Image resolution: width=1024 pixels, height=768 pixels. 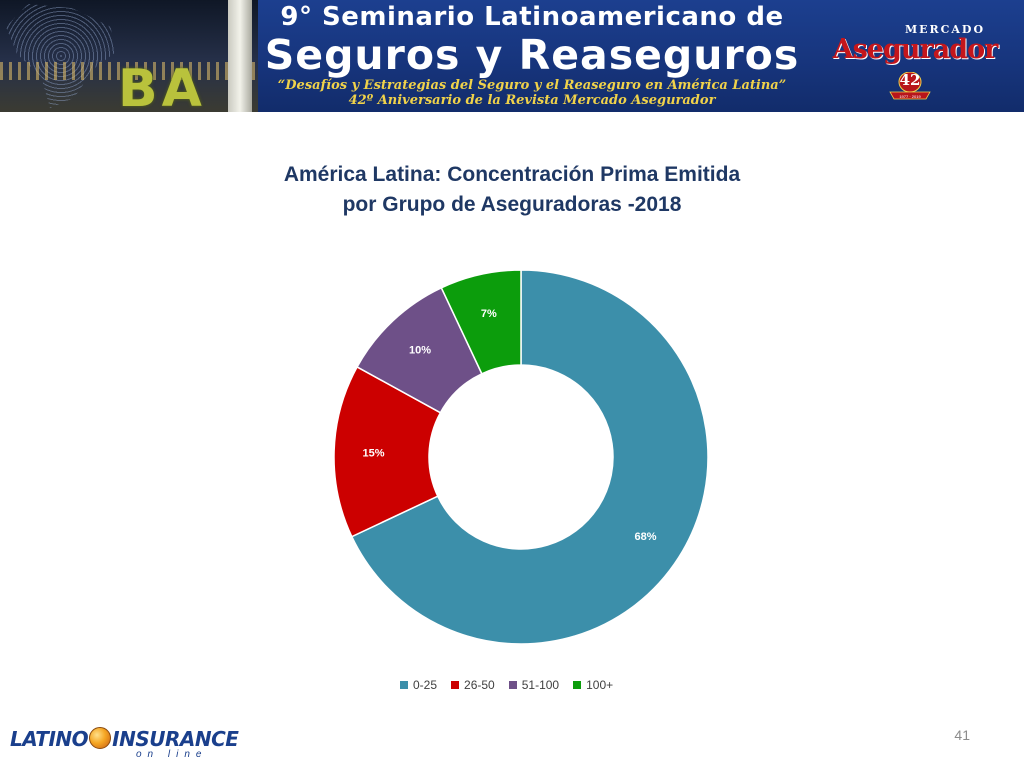 What do you see at coordinates (532, 17) in the screenshot?
I see `banner-title-line1: 9° Seminario Latinoamericano de` at bounding box center [532, 17].